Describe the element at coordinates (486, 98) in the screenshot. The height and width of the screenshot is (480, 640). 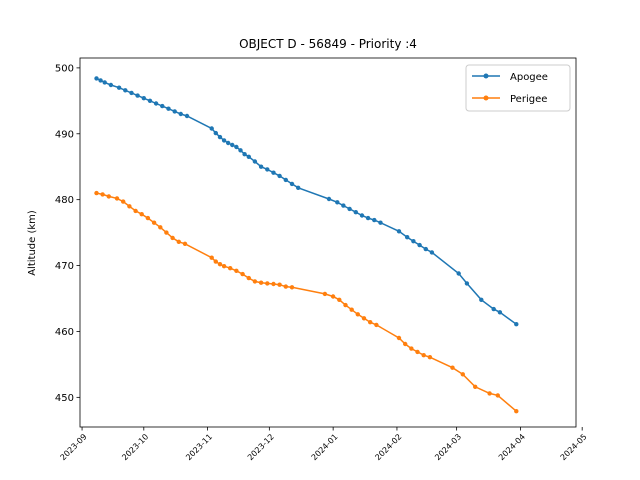
I see `legend-marker-perigee` at that location.